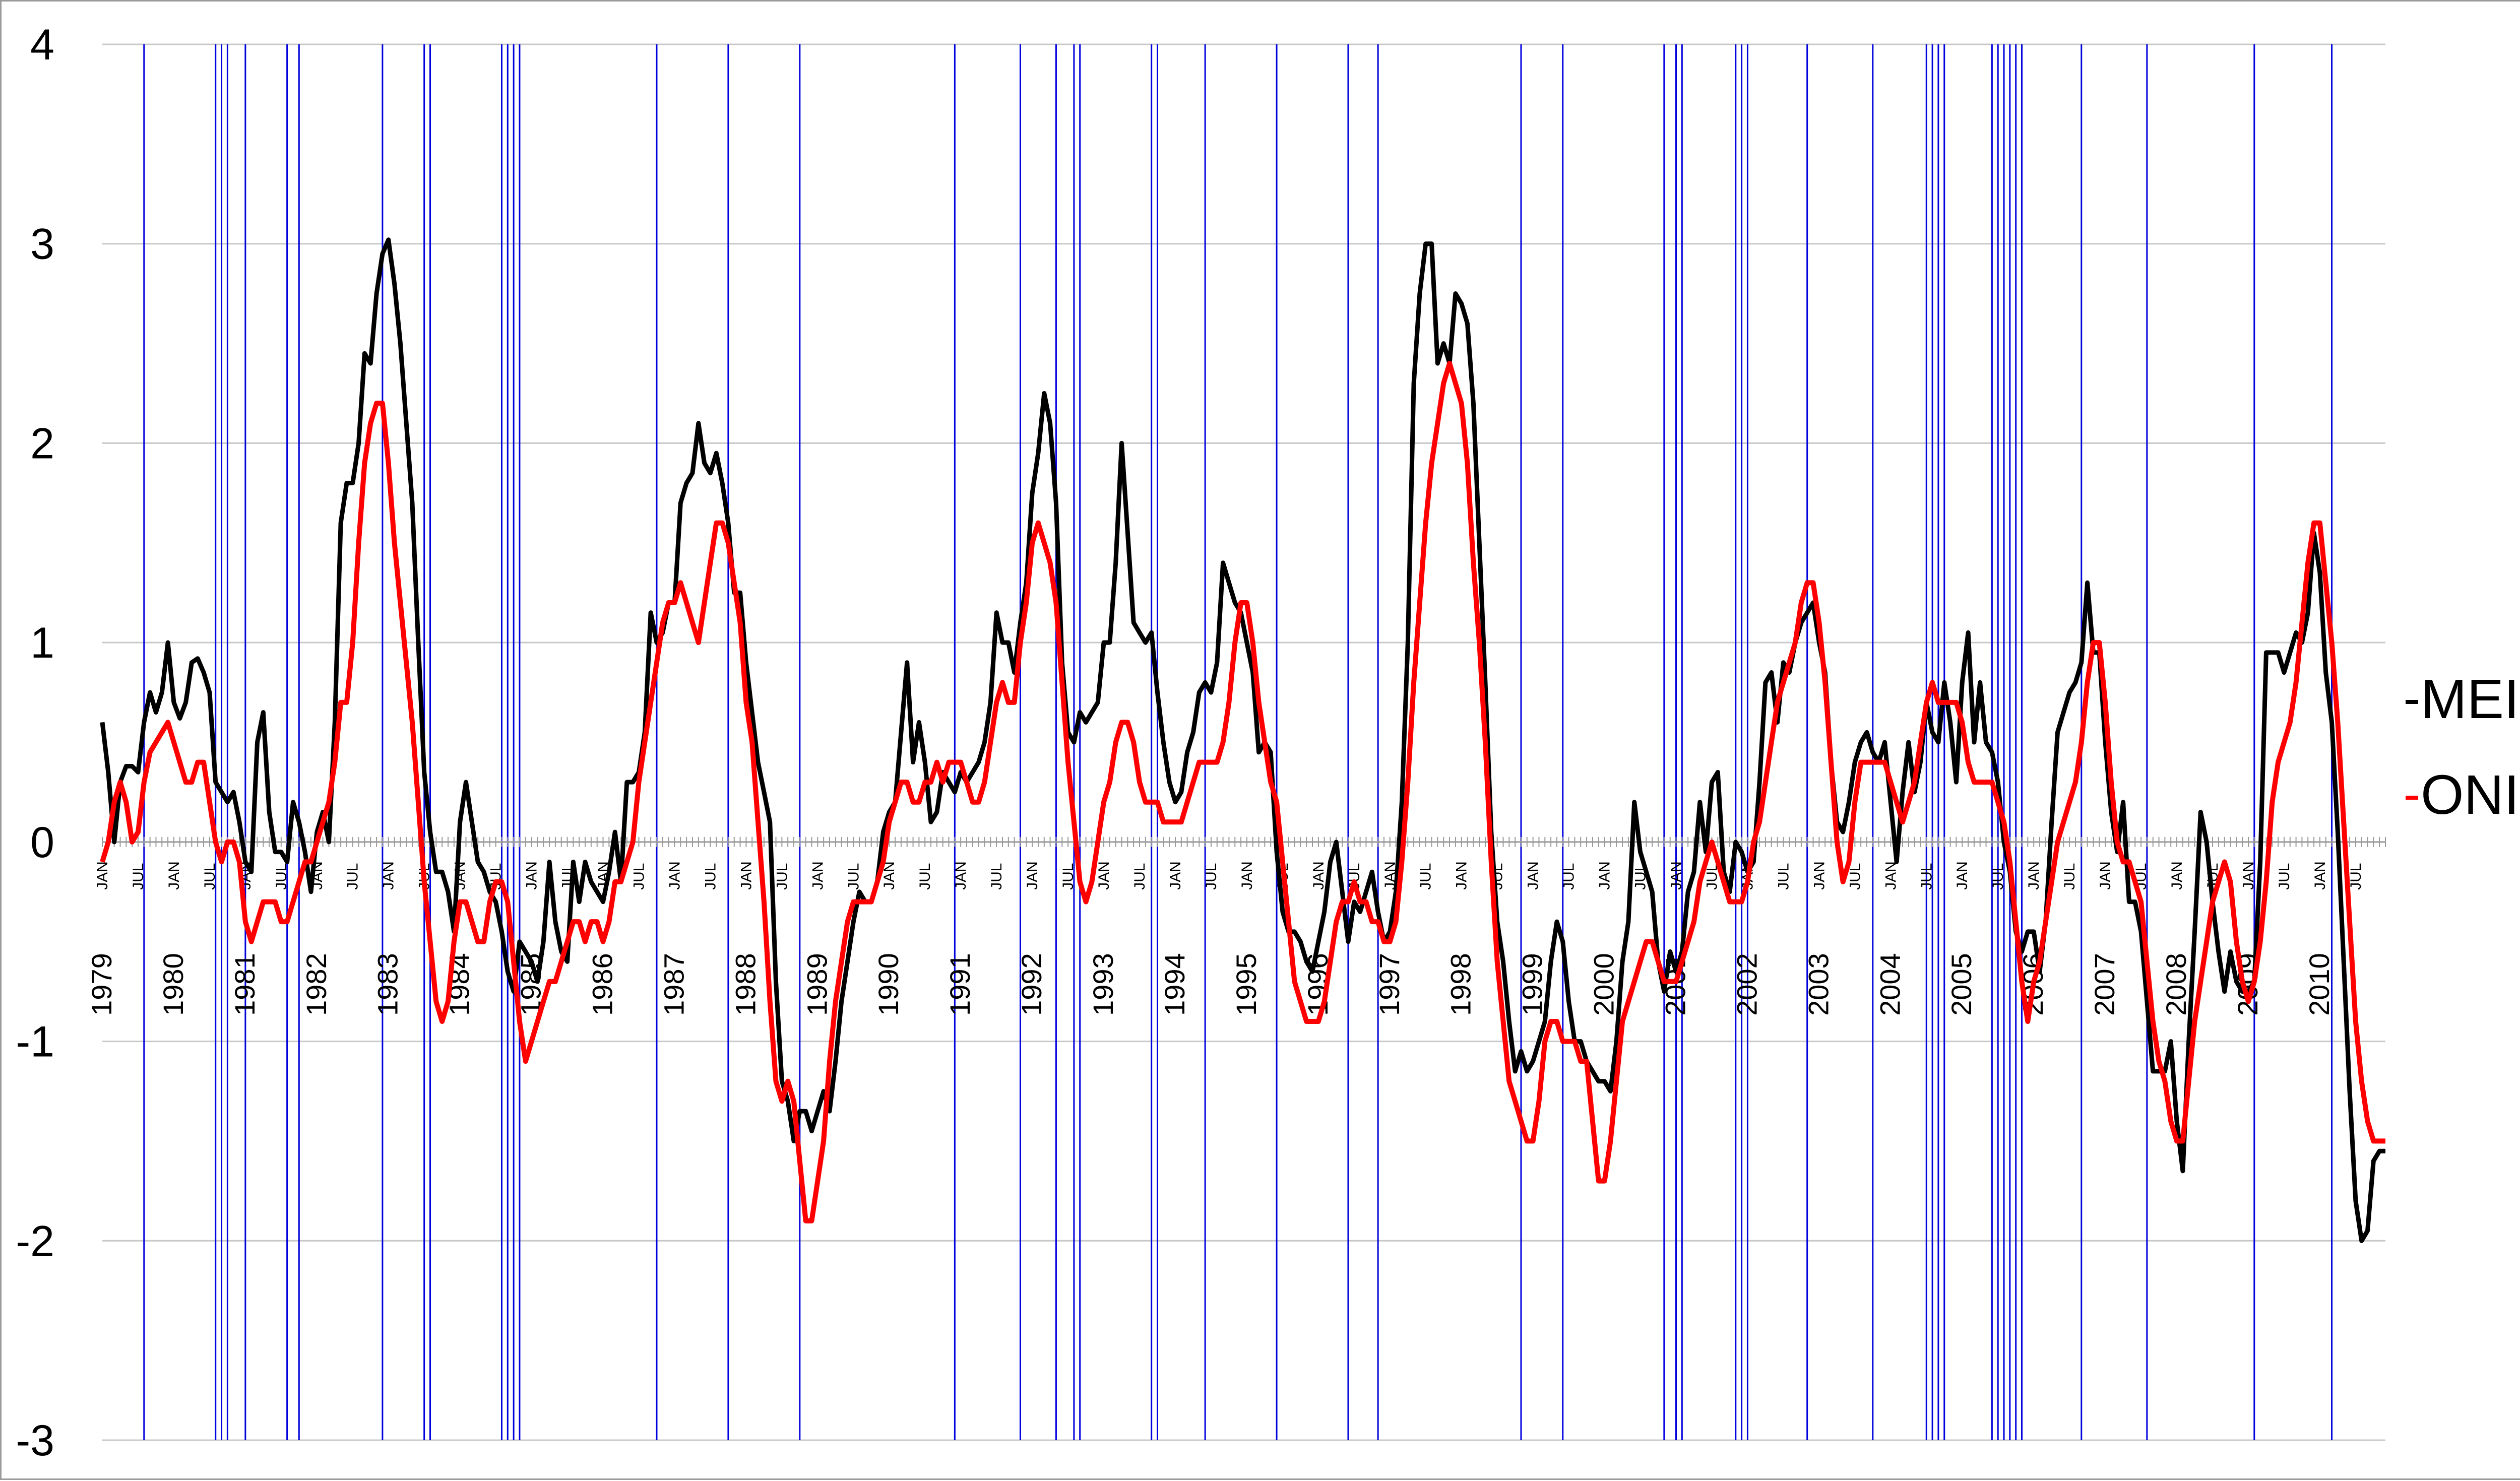  What do you see at coordinates (35, 1440) in the screenshot?
I see `y-tick-label: -3` at bounding box center [35, 1440].